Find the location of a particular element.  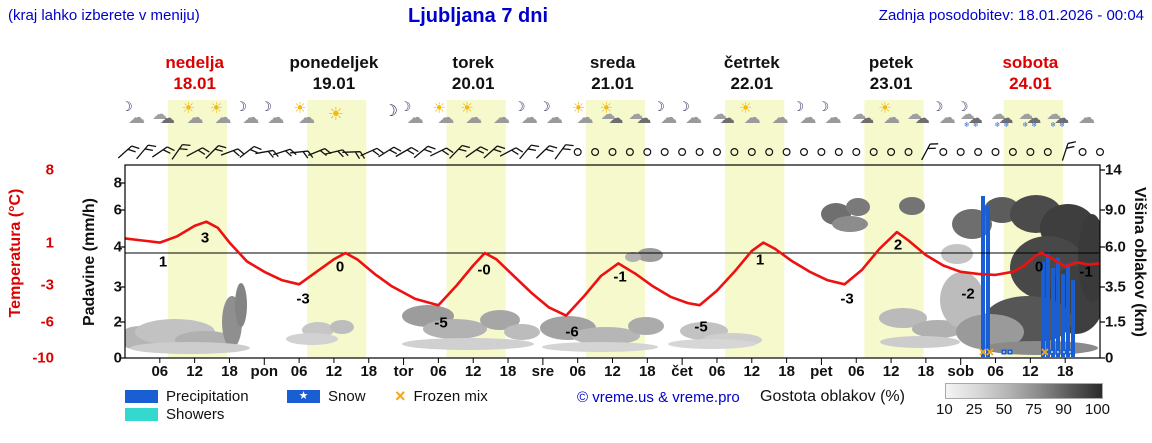

xaxis-day-label: pet is located at coordinates (821, 371).